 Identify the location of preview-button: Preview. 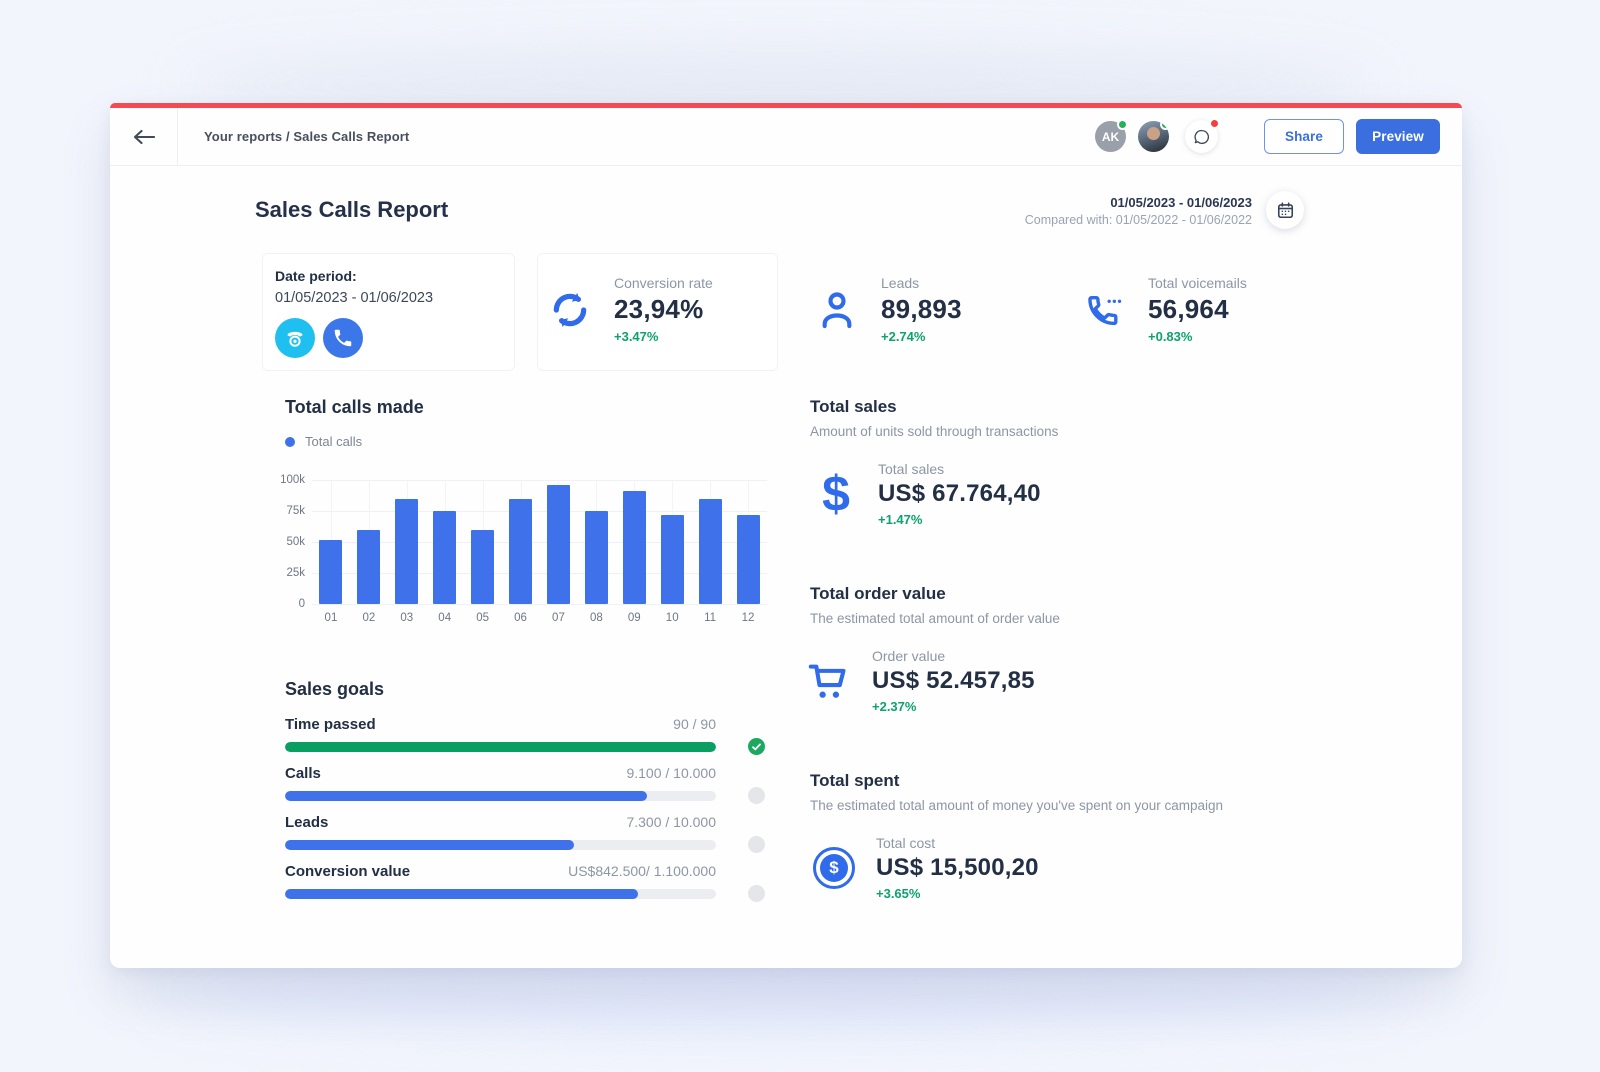
(1398, 136).